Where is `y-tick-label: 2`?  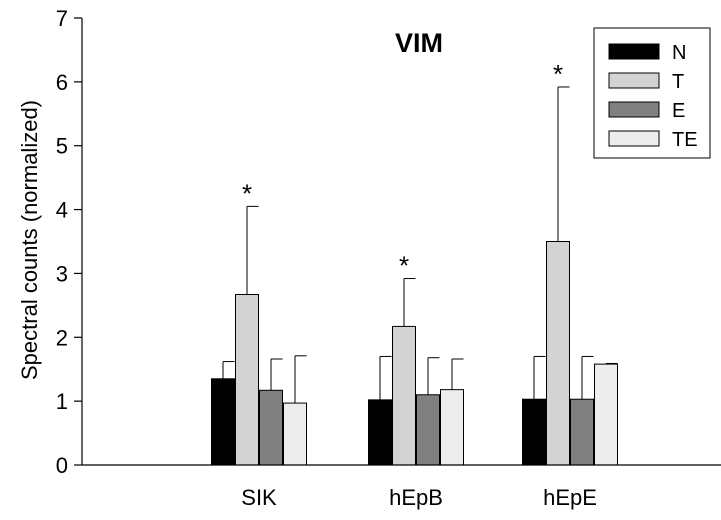 y-tick-label: 2 is located at coordinates (62, 337).